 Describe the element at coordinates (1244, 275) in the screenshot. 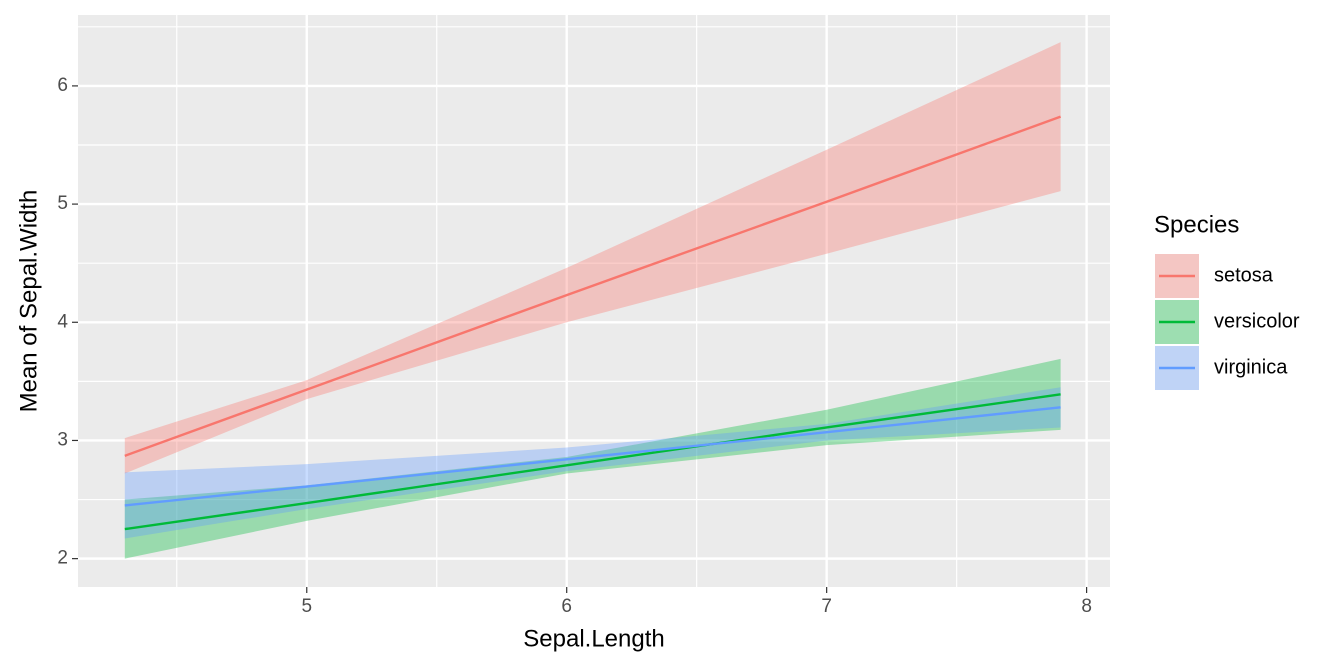

I see `legend-label: setosa` at that location.